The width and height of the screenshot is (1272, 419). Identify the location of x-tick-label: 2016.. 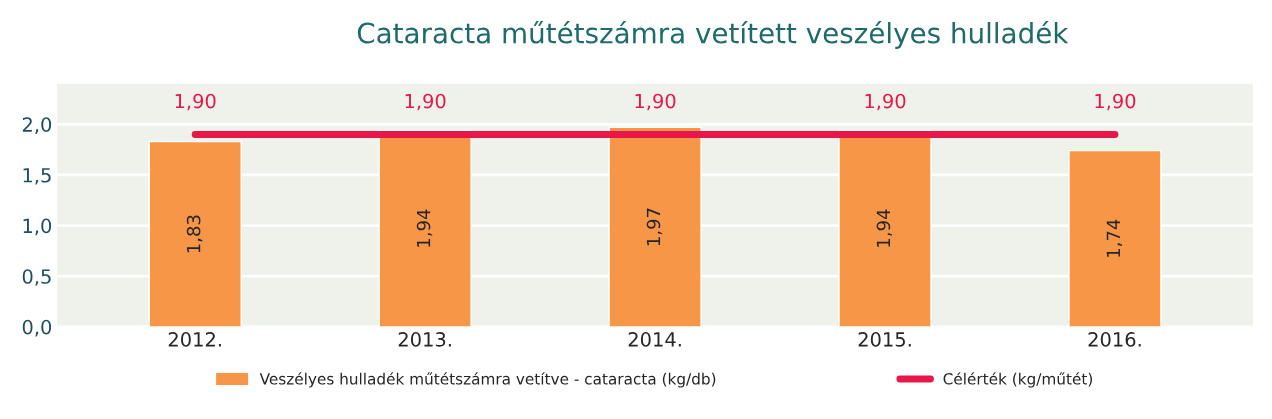
(1114, 339).